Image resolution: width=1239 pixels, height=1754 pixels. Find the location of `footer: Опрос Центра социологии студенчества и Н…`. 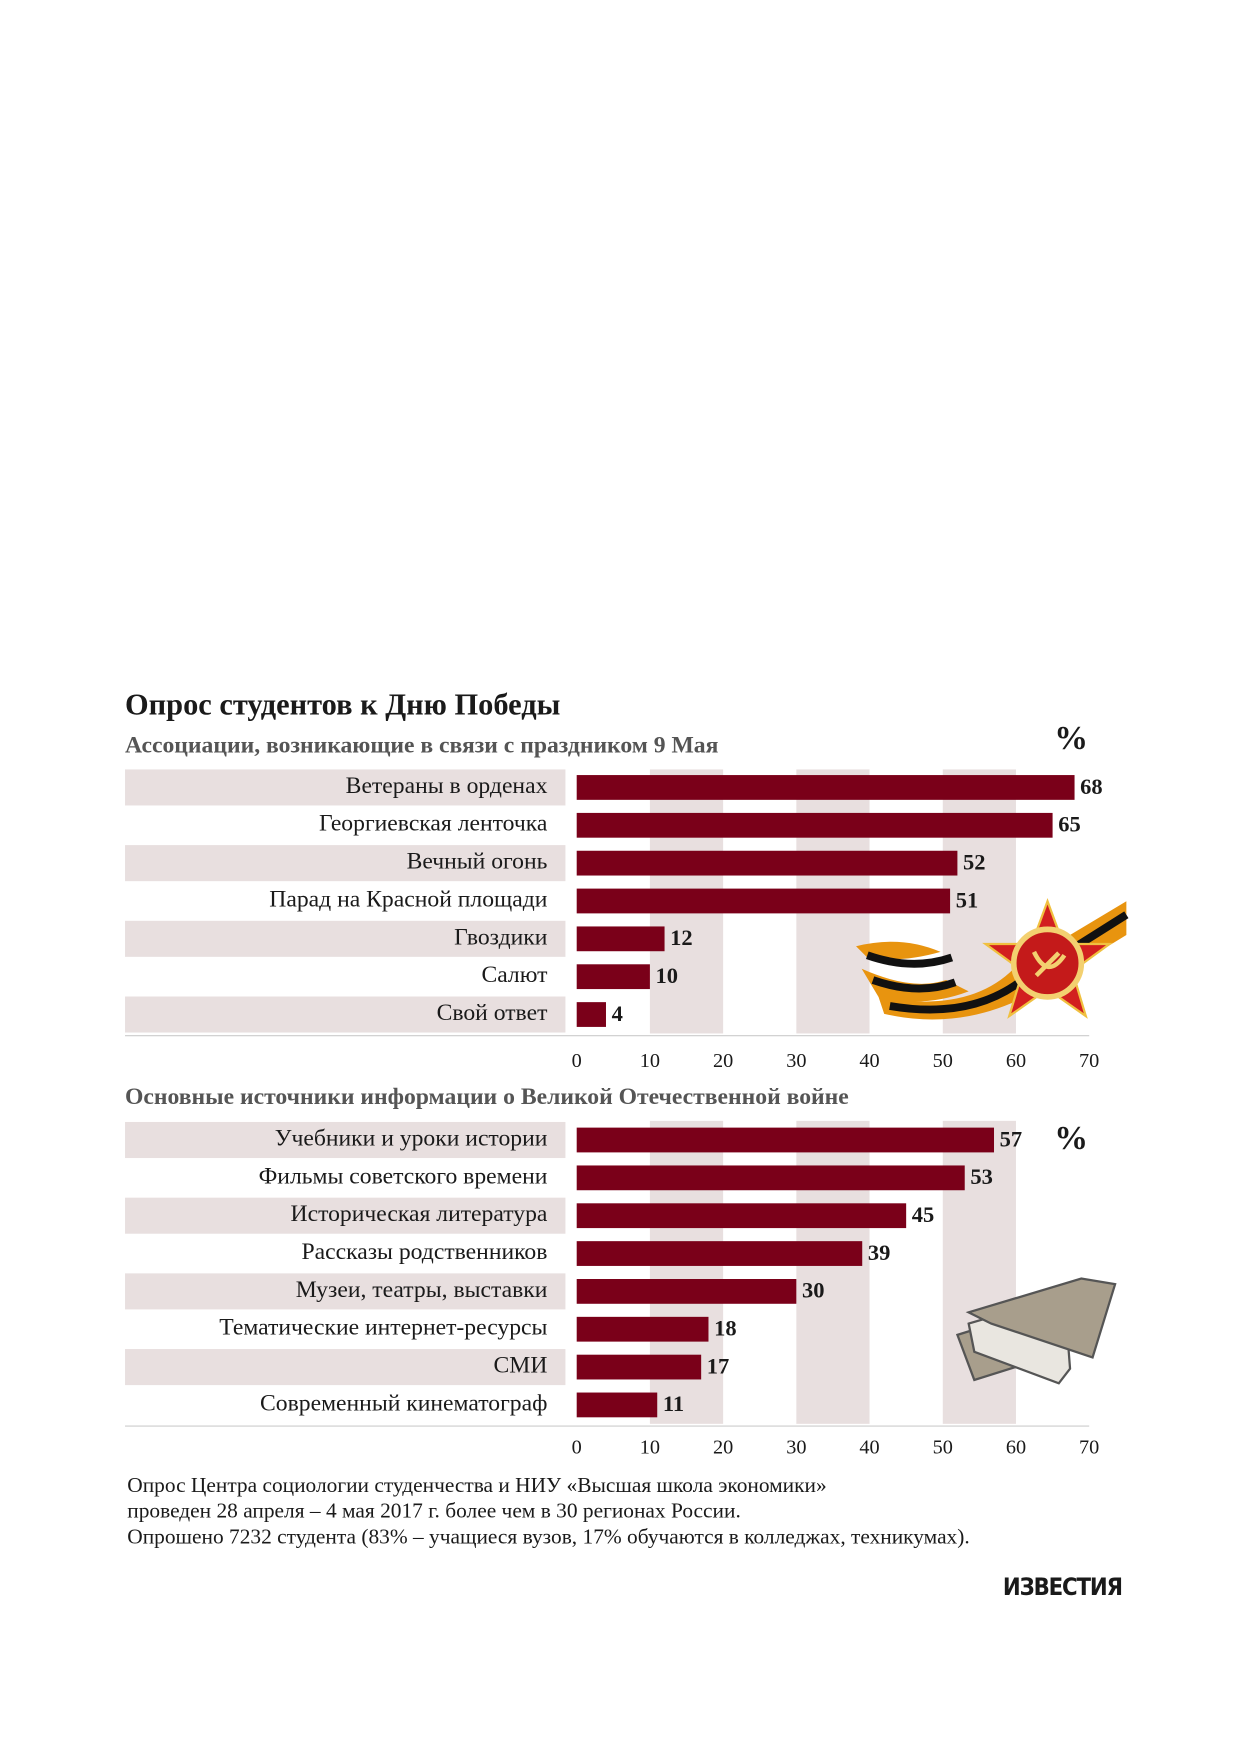

footer: Опрос Центра социологии студенчества и Н… is located at coordinates (548, 1511).